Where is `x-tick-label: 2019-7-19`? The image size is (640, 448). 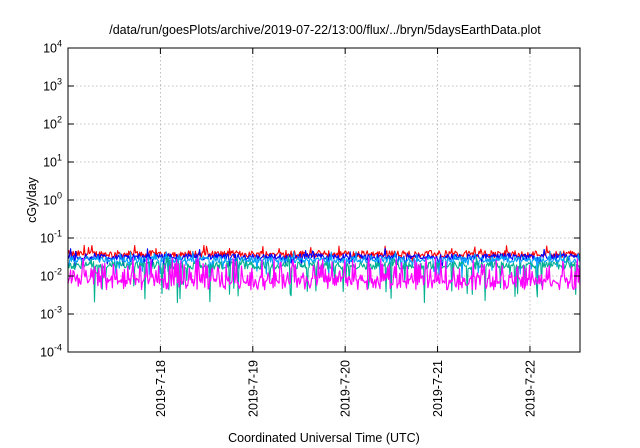
x-tick-label: 2019-7-19 is located at coordinates (253, 388).